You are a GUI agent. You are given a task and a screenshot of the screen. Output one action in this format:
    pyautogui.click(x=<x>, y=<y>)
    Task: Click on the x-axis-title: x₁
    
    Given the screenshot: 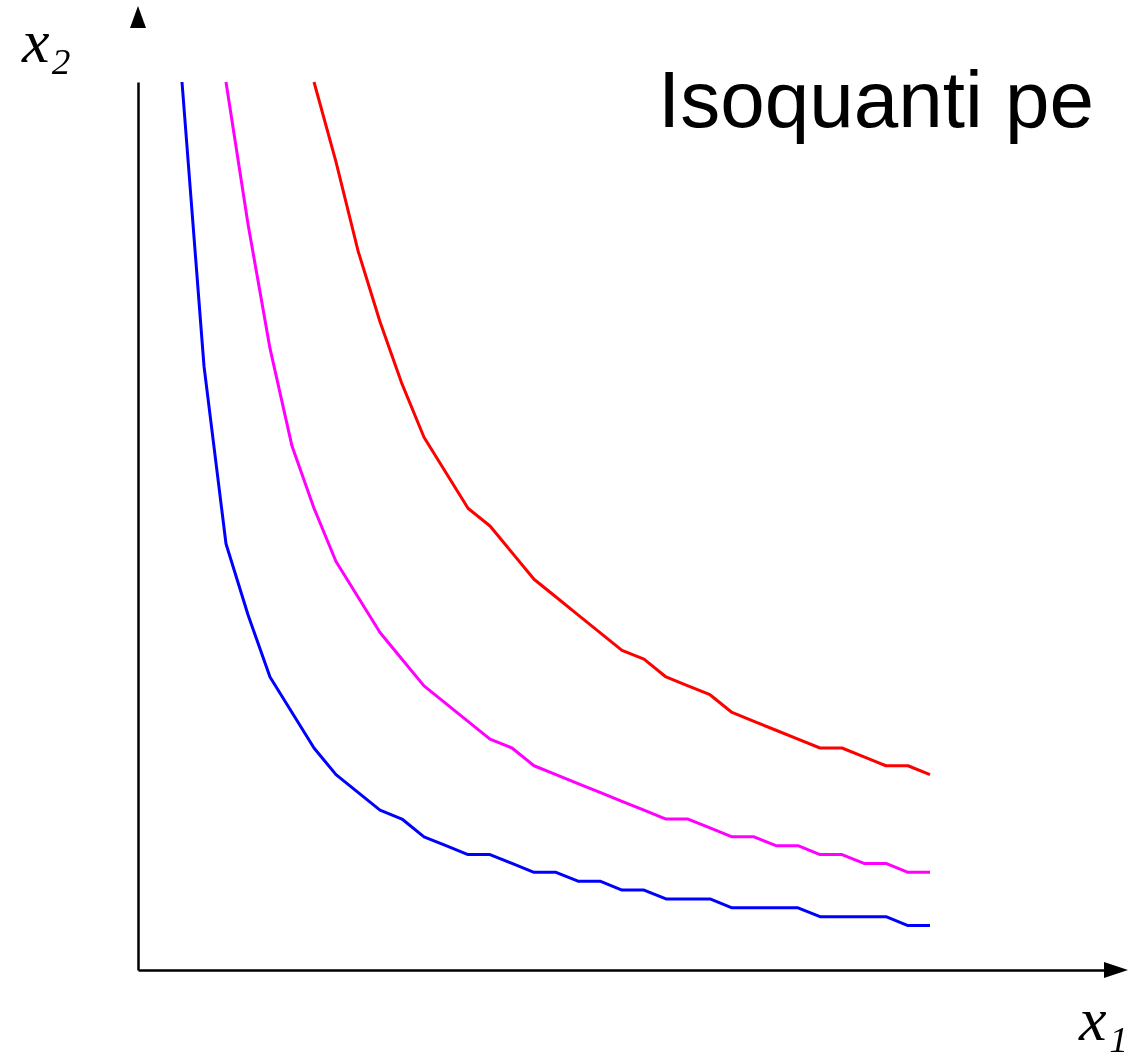 What is the action you would take?
    pyautogui.click(x=1103, y=1018)
    